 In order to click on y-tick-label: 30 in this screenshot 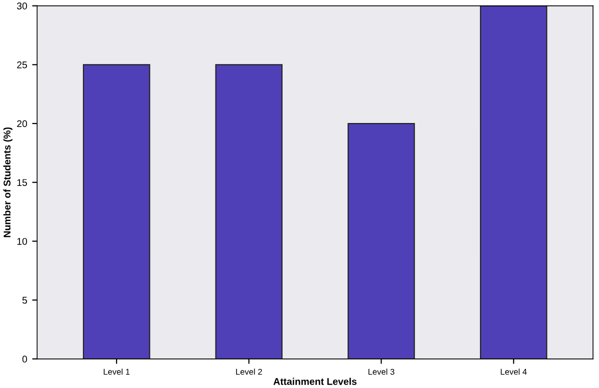, I will do `click(22, 6)`.